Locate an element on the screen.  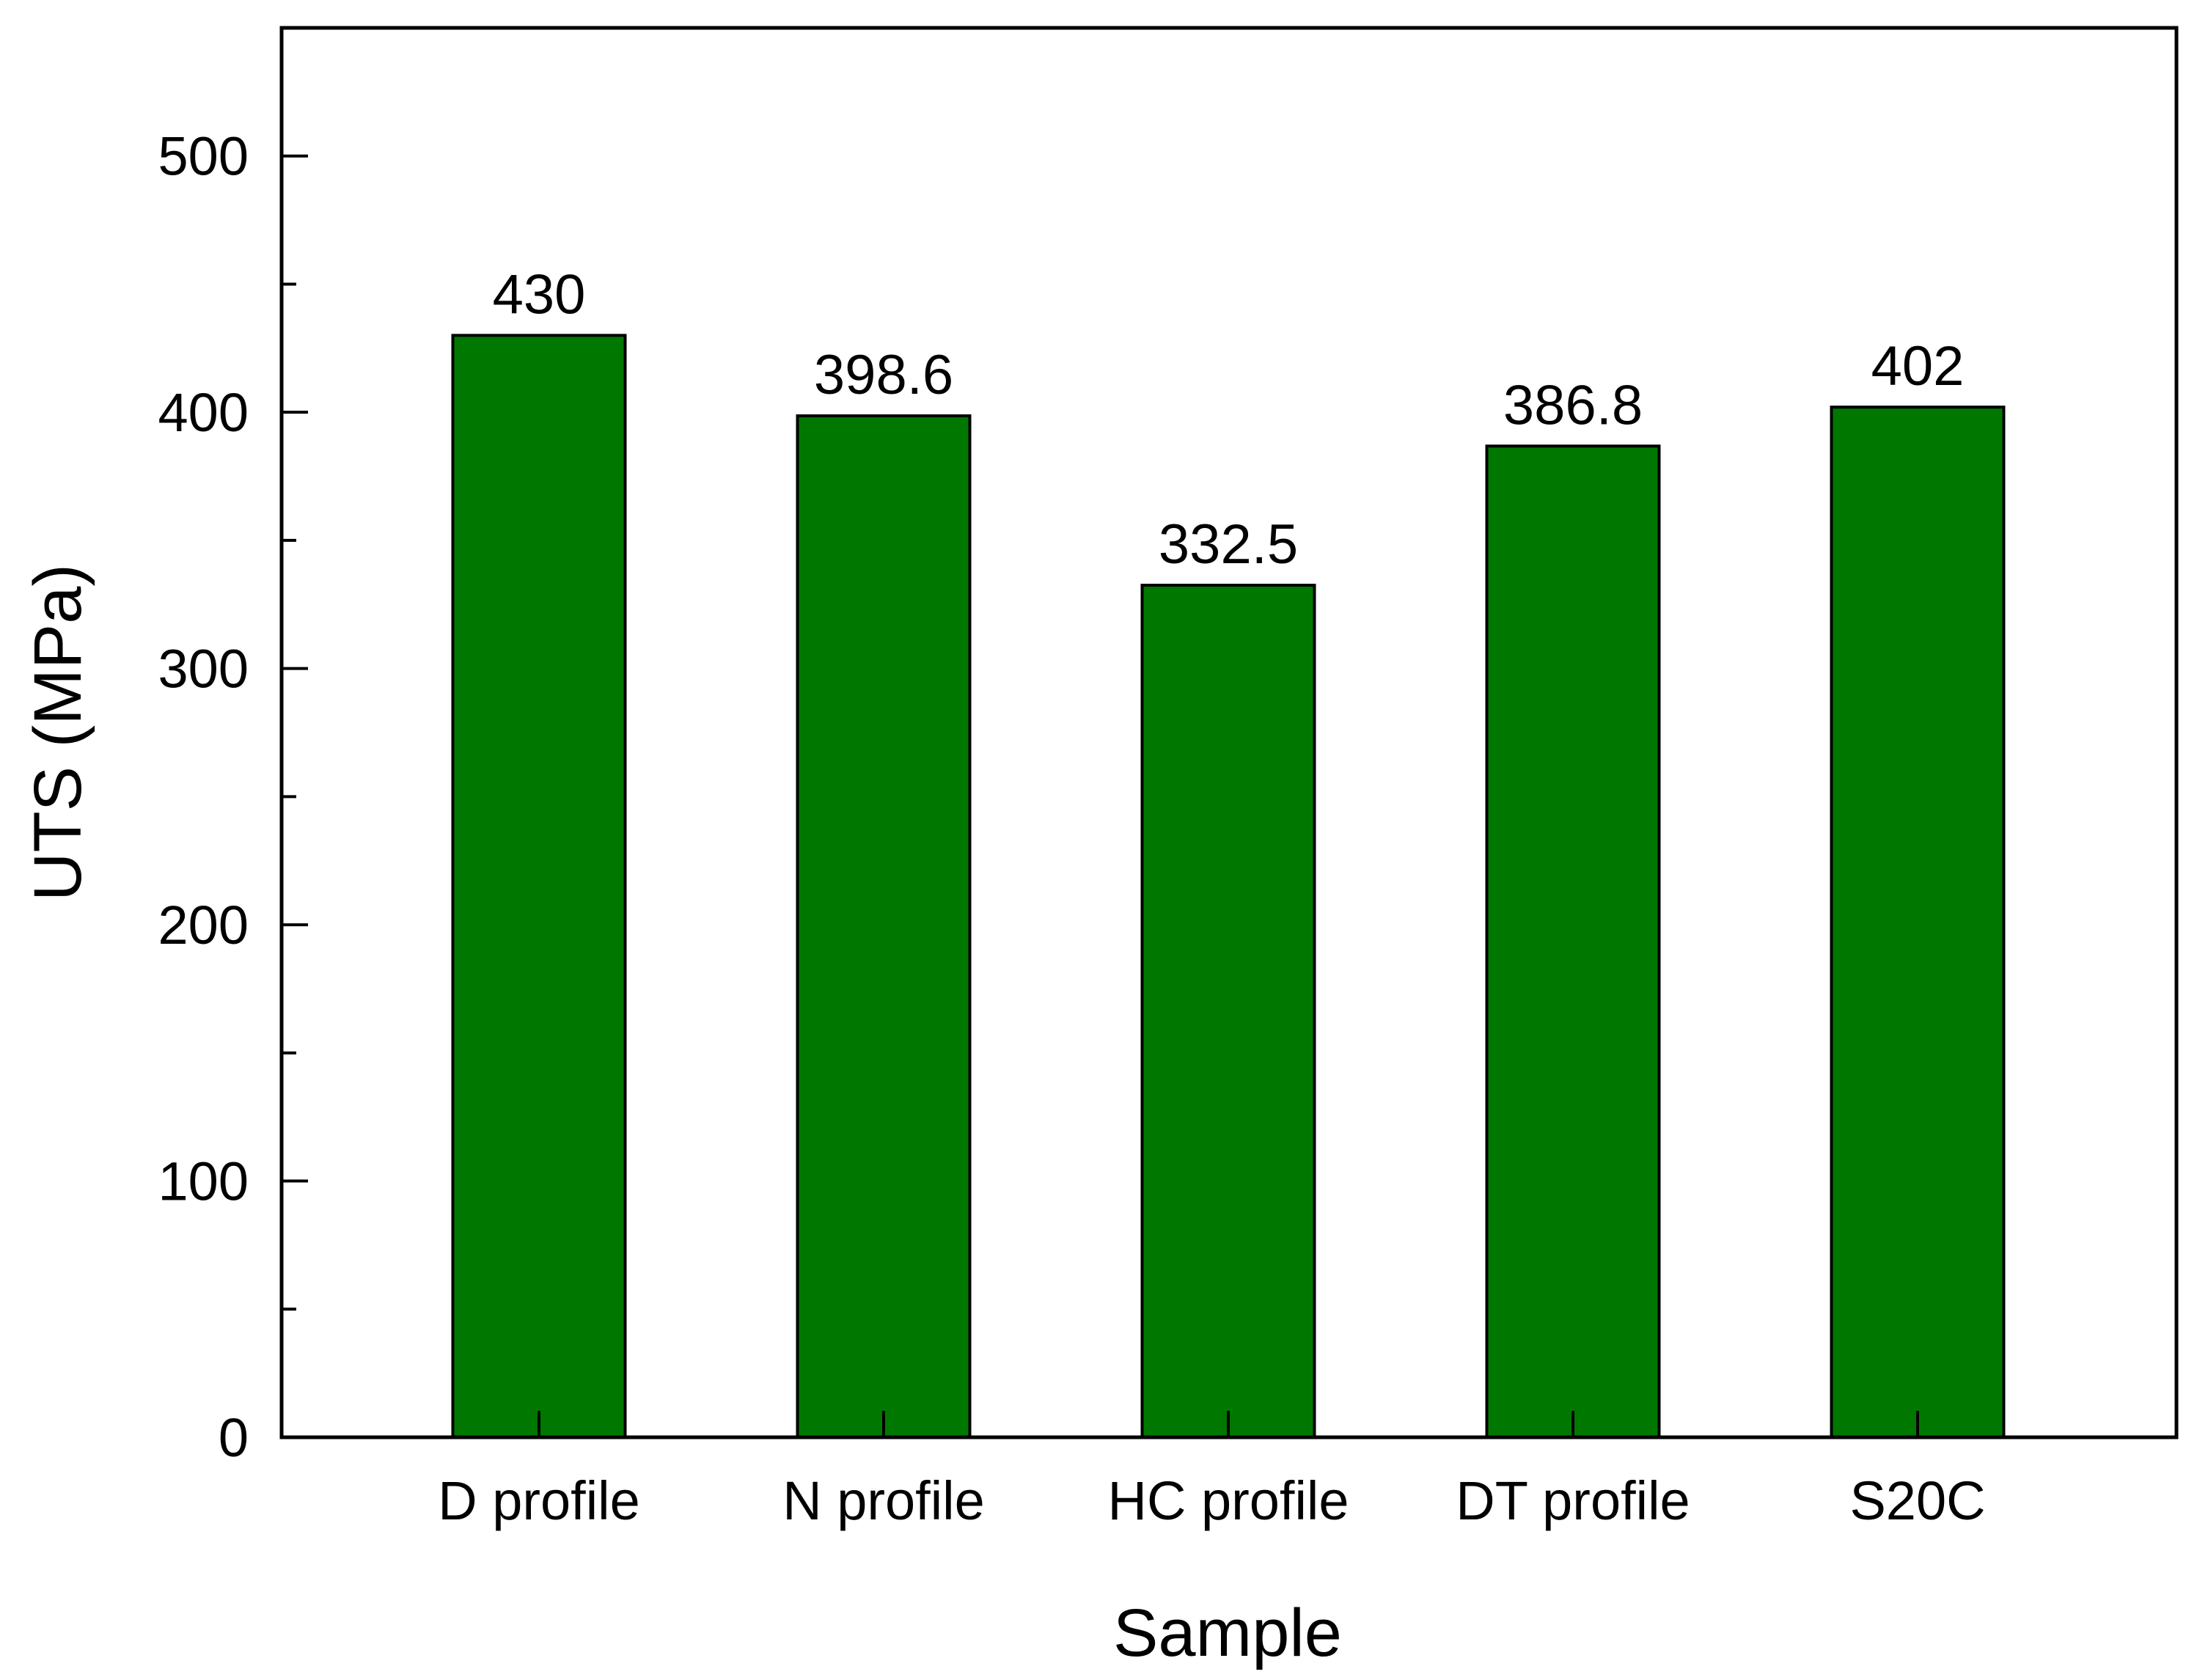
y-tick-label-2: 200 is located at coordinates (203, 925).